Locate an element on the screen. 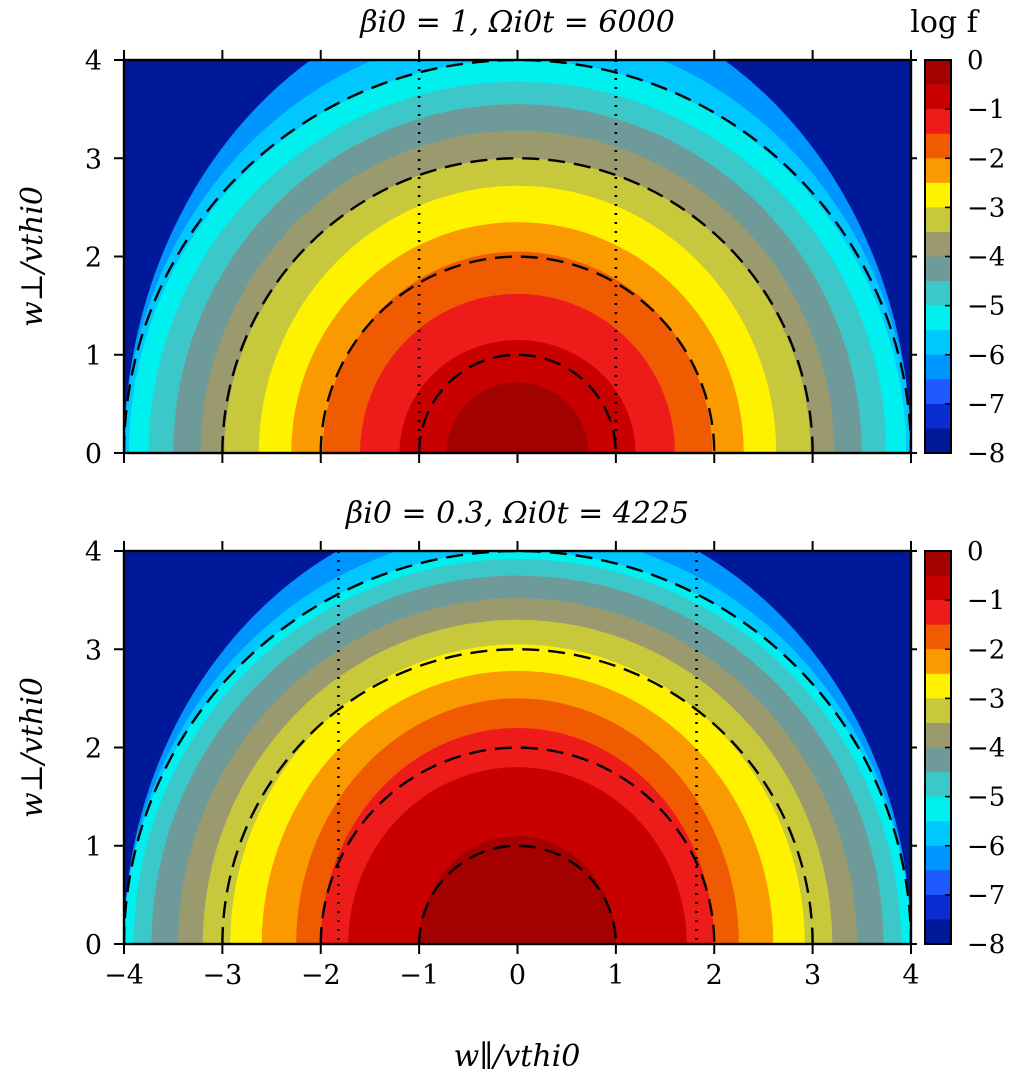 The image size is (1020, 1085). x-tick-label: −2 is located at coordinates (321, 975).